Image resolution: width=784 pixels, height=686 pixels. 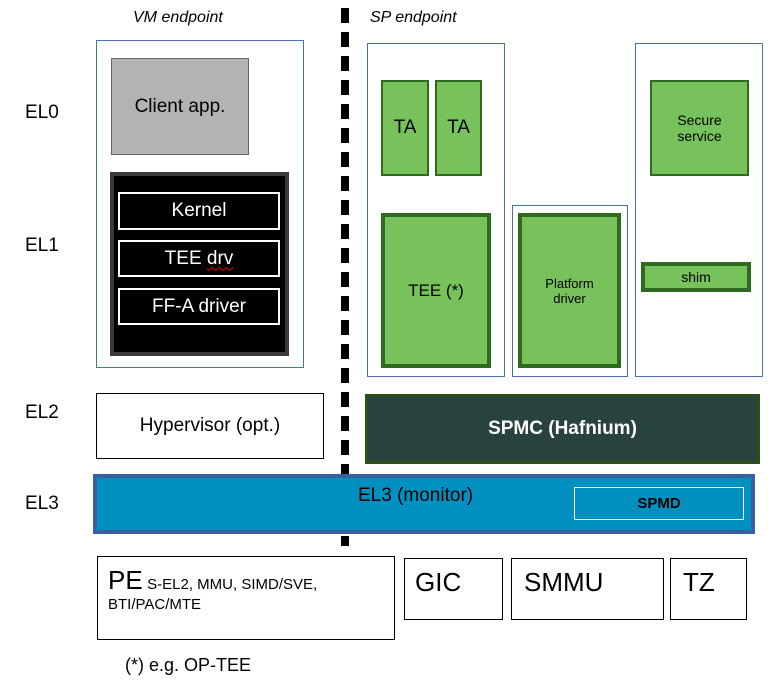 I want to click on kernel: Kernel, so click(x=199, y=211).